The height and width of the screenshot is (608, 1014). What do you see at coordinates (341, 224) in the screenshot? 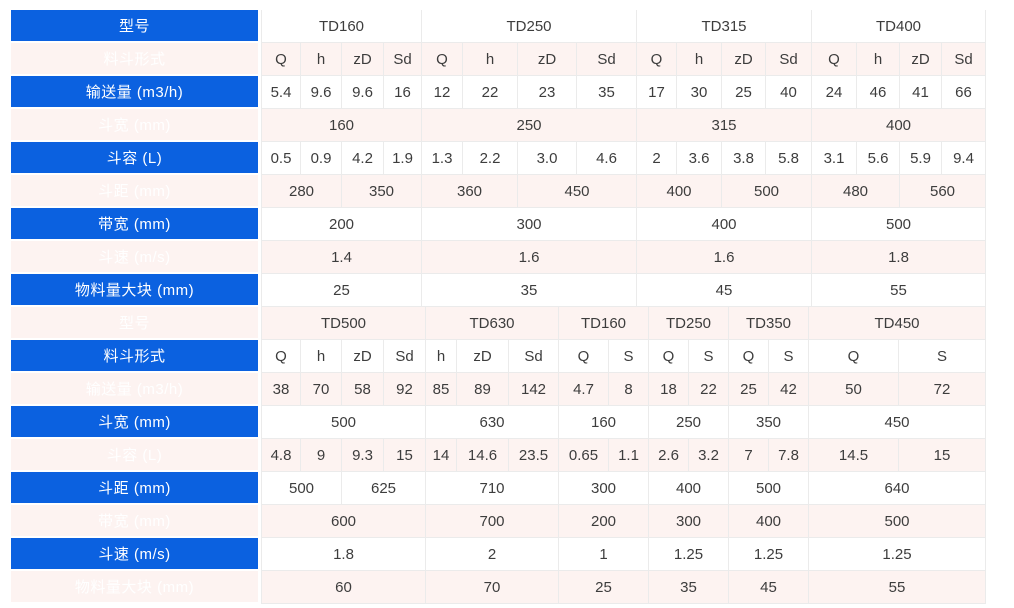
I see `data-cell: 200` at bounding box center [341, 224].